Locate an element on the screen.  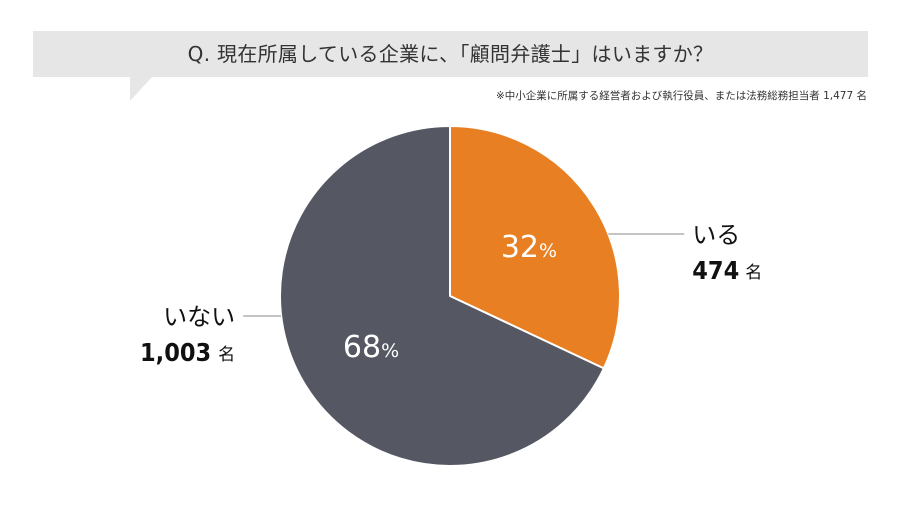
slice-category-label: いない is located at coordinates (199, 317).